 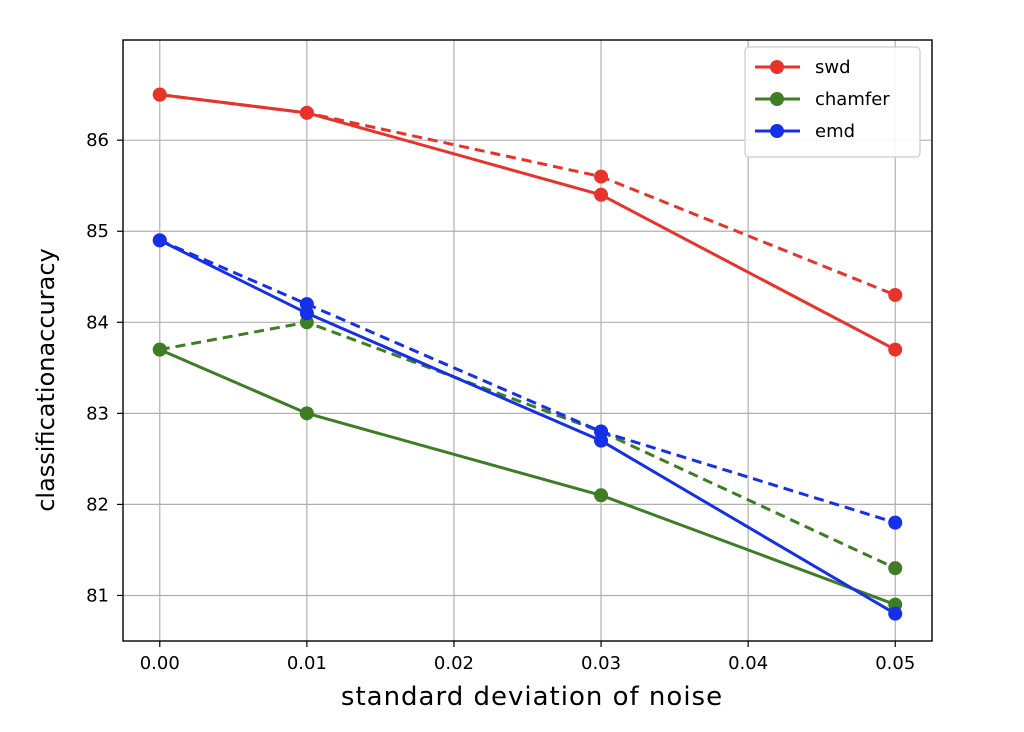 What do you see at coordinates (97, 231) in the screenshot?
I see `y-tick-label: 85` at bounding box center [97, 231].